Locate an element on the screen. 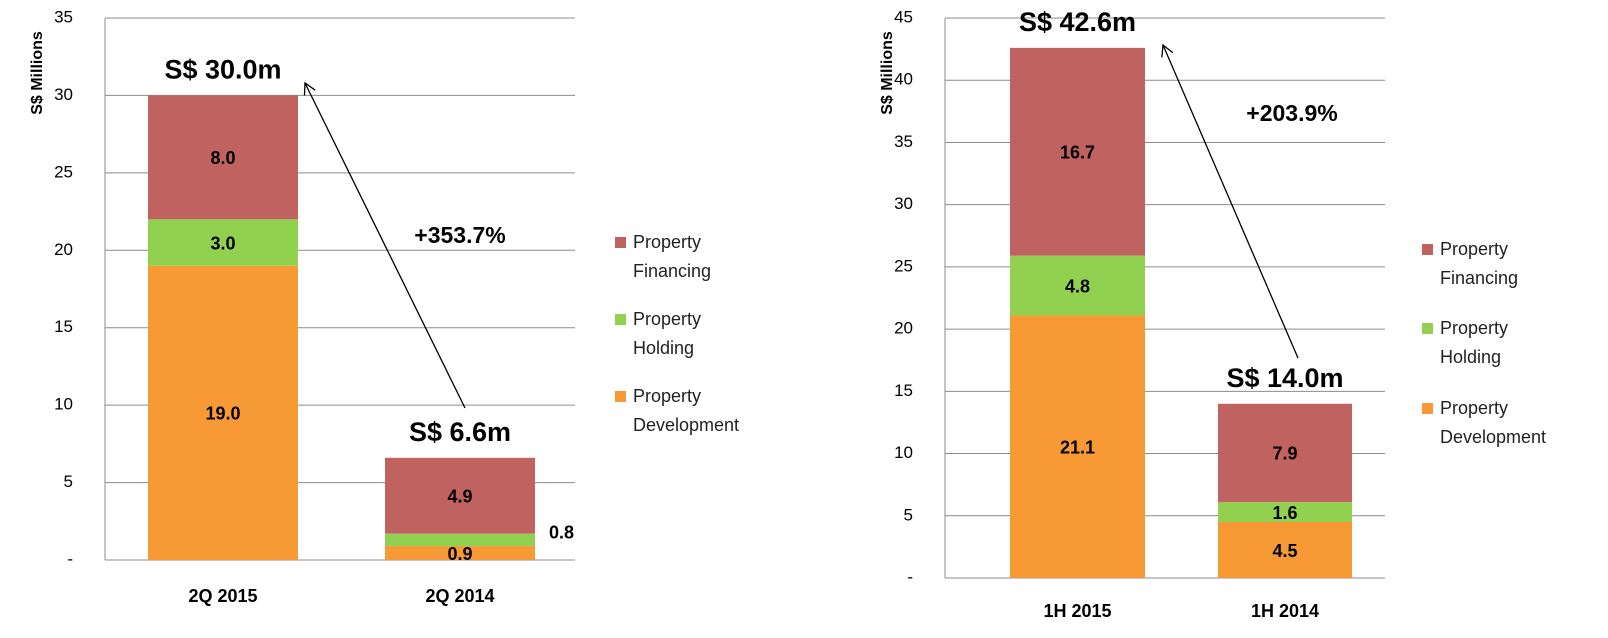  value-label: 4.5 is located at coordinates (1284, 551).